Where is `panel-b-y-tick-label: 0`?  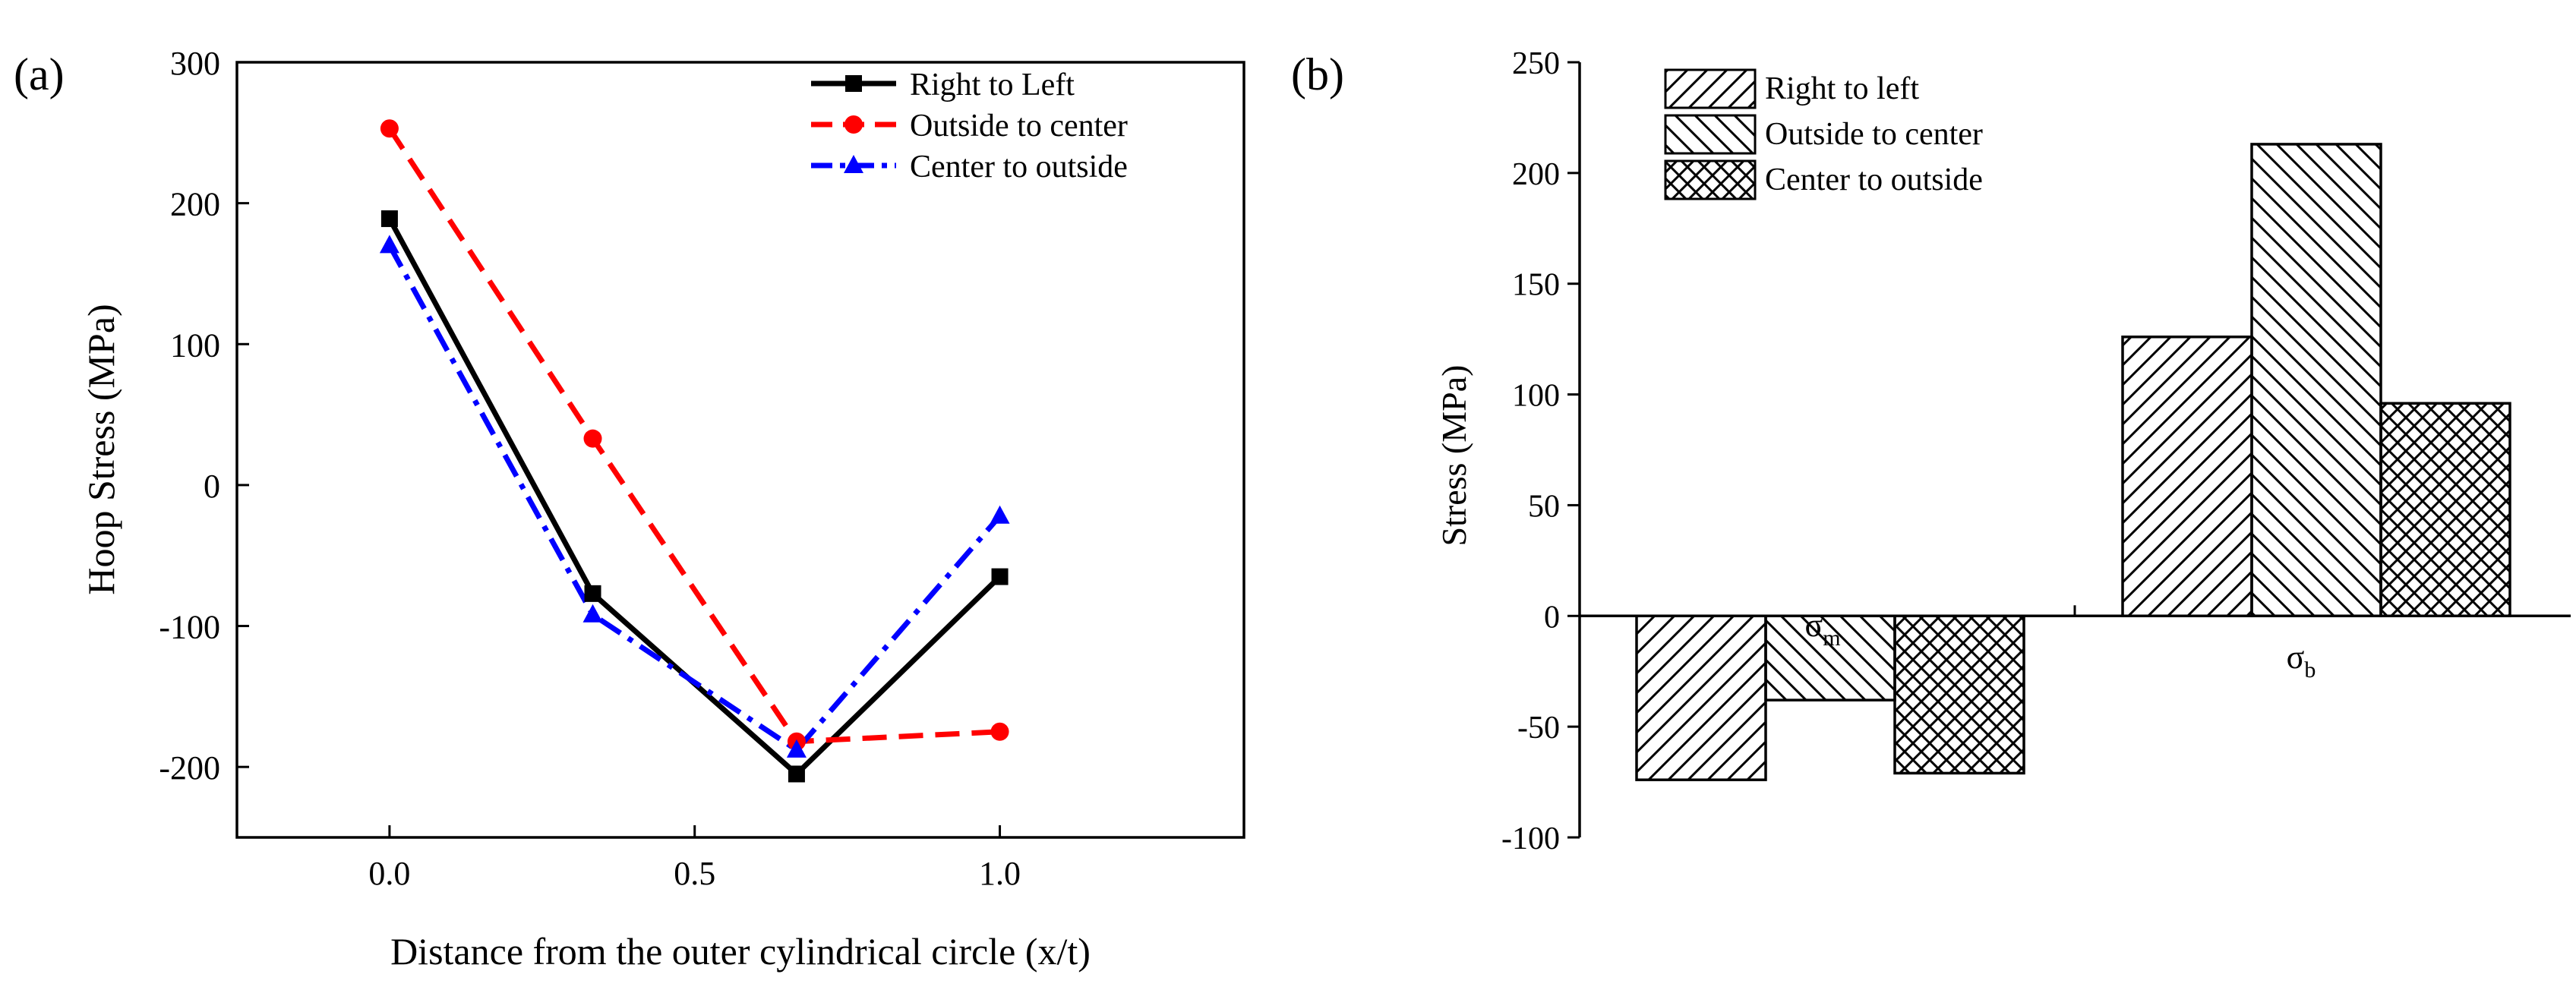 panel-b-y-tick-label: 0 is located at coordinates (1552, 617).